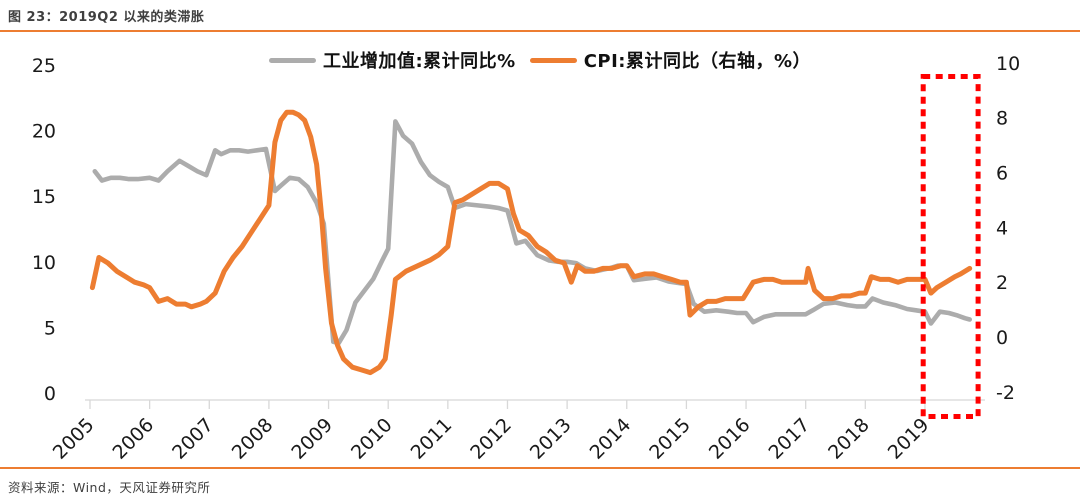 This screenshot has width=1080, height=504. Describe the element at coordinates (50, 328) in the screenshot. I see `svg-text: 5` at that location.